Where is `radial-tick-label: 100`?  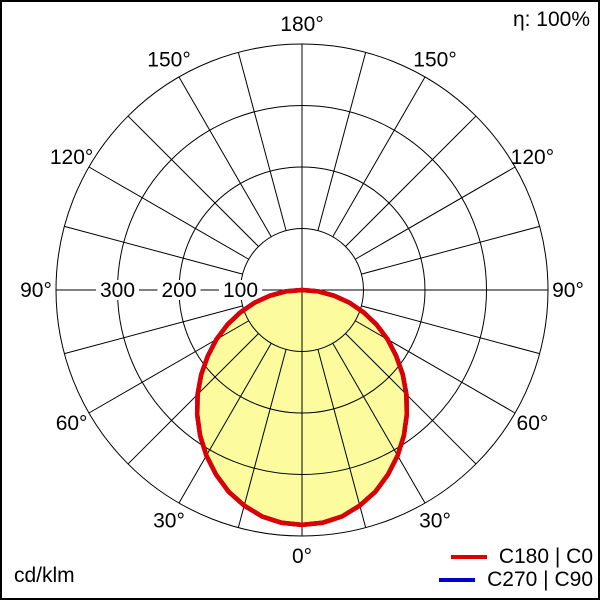
radial-tick-label: 100 is located at coordinates (240, 290).